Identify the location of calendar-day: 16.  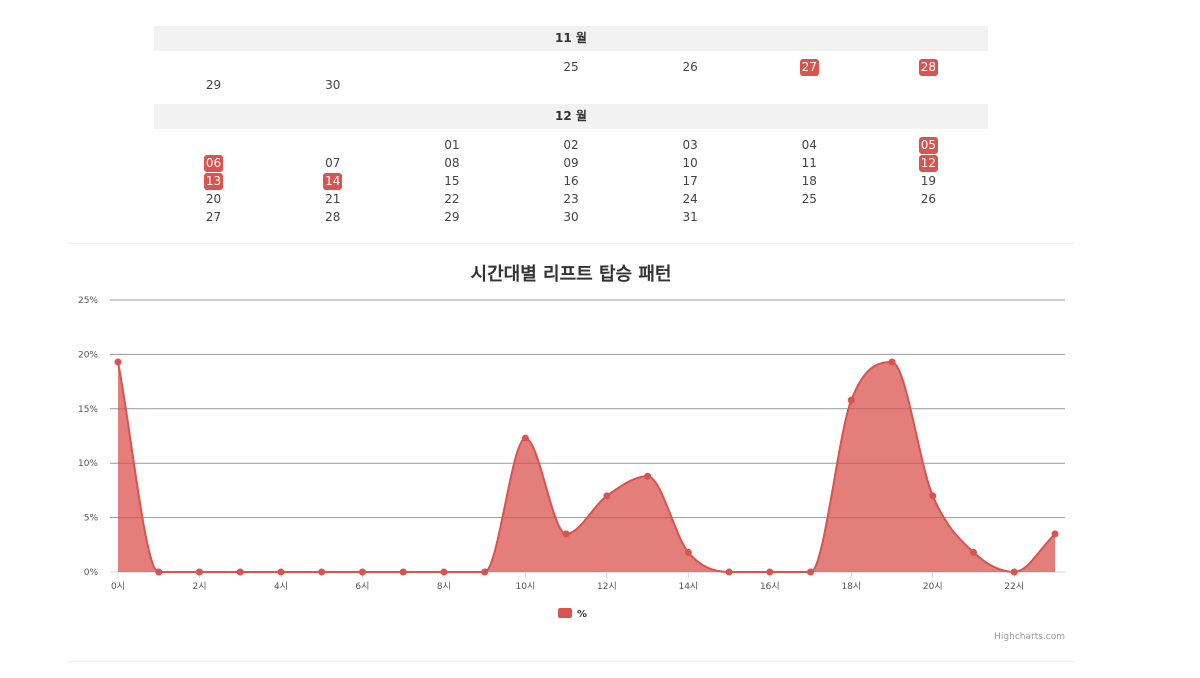
(571, 180).